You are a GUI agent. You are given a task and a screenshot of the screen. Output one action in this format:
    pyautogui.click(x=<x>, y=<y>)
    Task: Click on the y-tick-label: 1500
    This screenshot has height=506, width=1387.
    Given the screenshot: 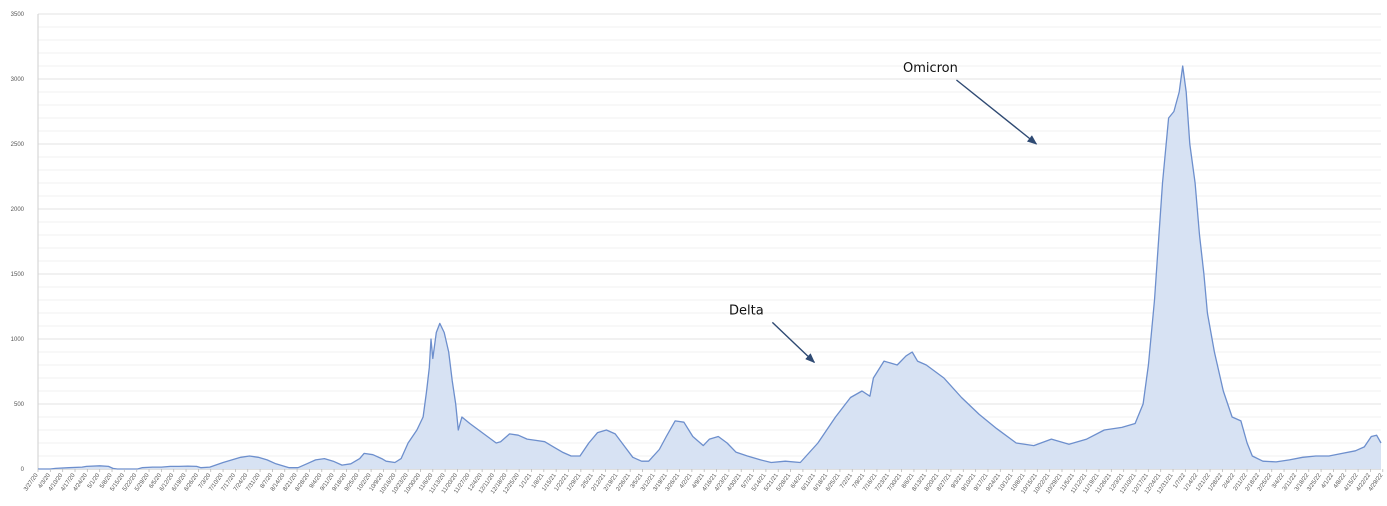 What is the action you would take?
    pyautogui.click(x=18, y=275)
    